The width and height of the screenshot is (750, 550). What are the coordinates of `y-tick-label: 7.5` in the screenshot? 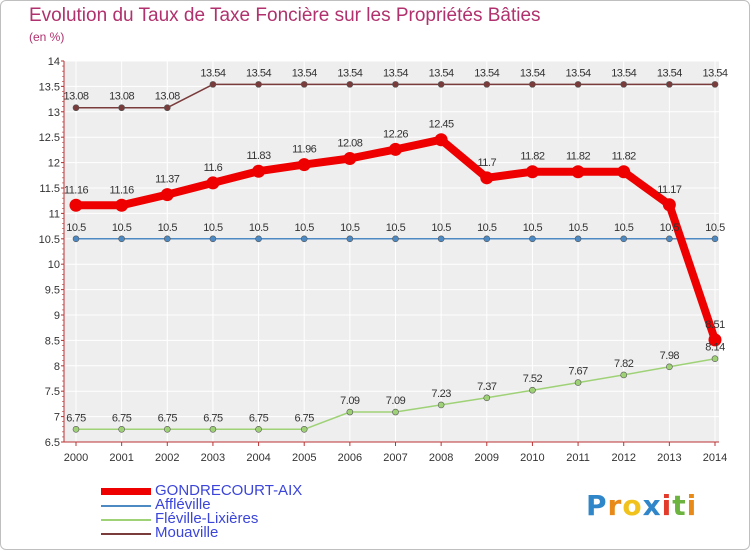 It's located at (52, 392).